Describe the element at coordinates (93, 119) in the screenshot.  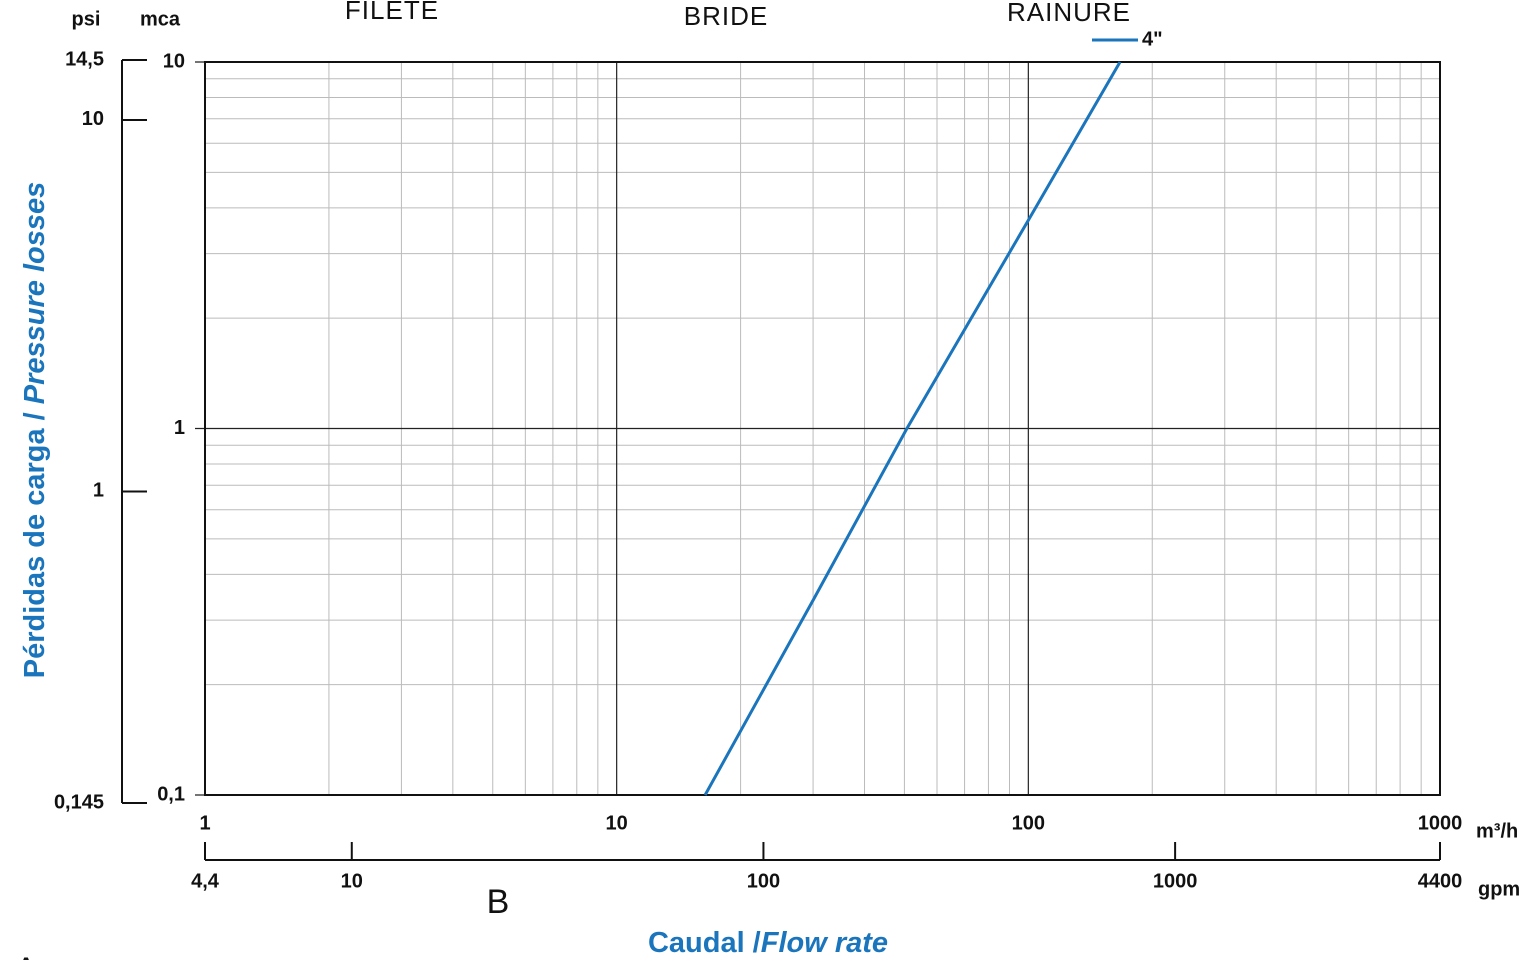
I see `y2-tick-label: 10` at that location.